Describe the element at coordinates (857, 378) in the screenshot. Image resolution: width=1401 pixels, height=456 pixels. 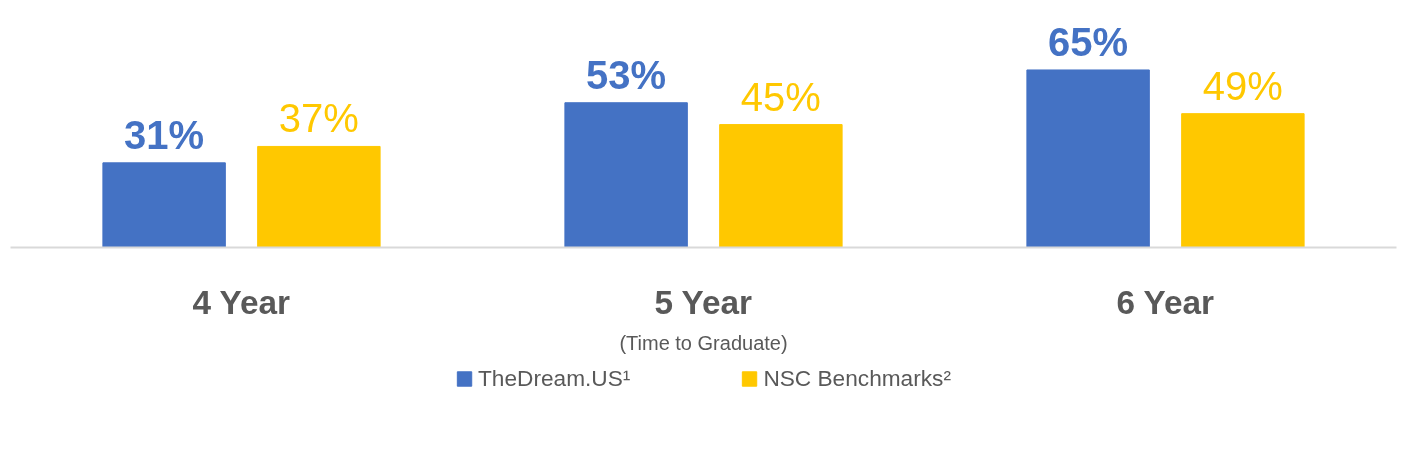
I see `legend-label: NSC Benchmarks²` at that location.